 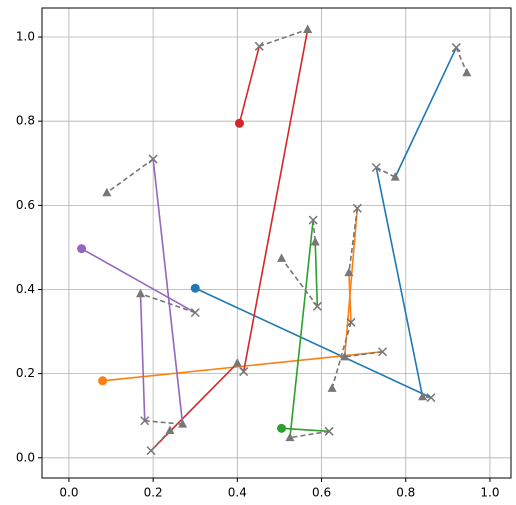 What do you see at coordinates (321, 493) in the screenshot?
I see `x-tick-label: 0.6` at bounding box center [321, 493].